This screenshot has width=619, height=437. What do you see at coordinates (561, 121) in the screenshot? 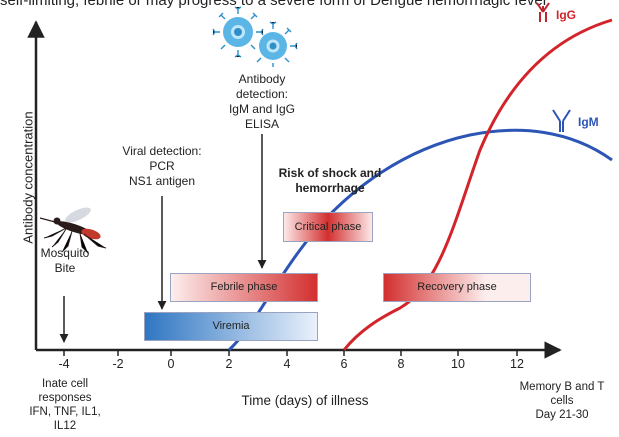
I see `igm-antibody-icon` at bounding box center [561, 121].